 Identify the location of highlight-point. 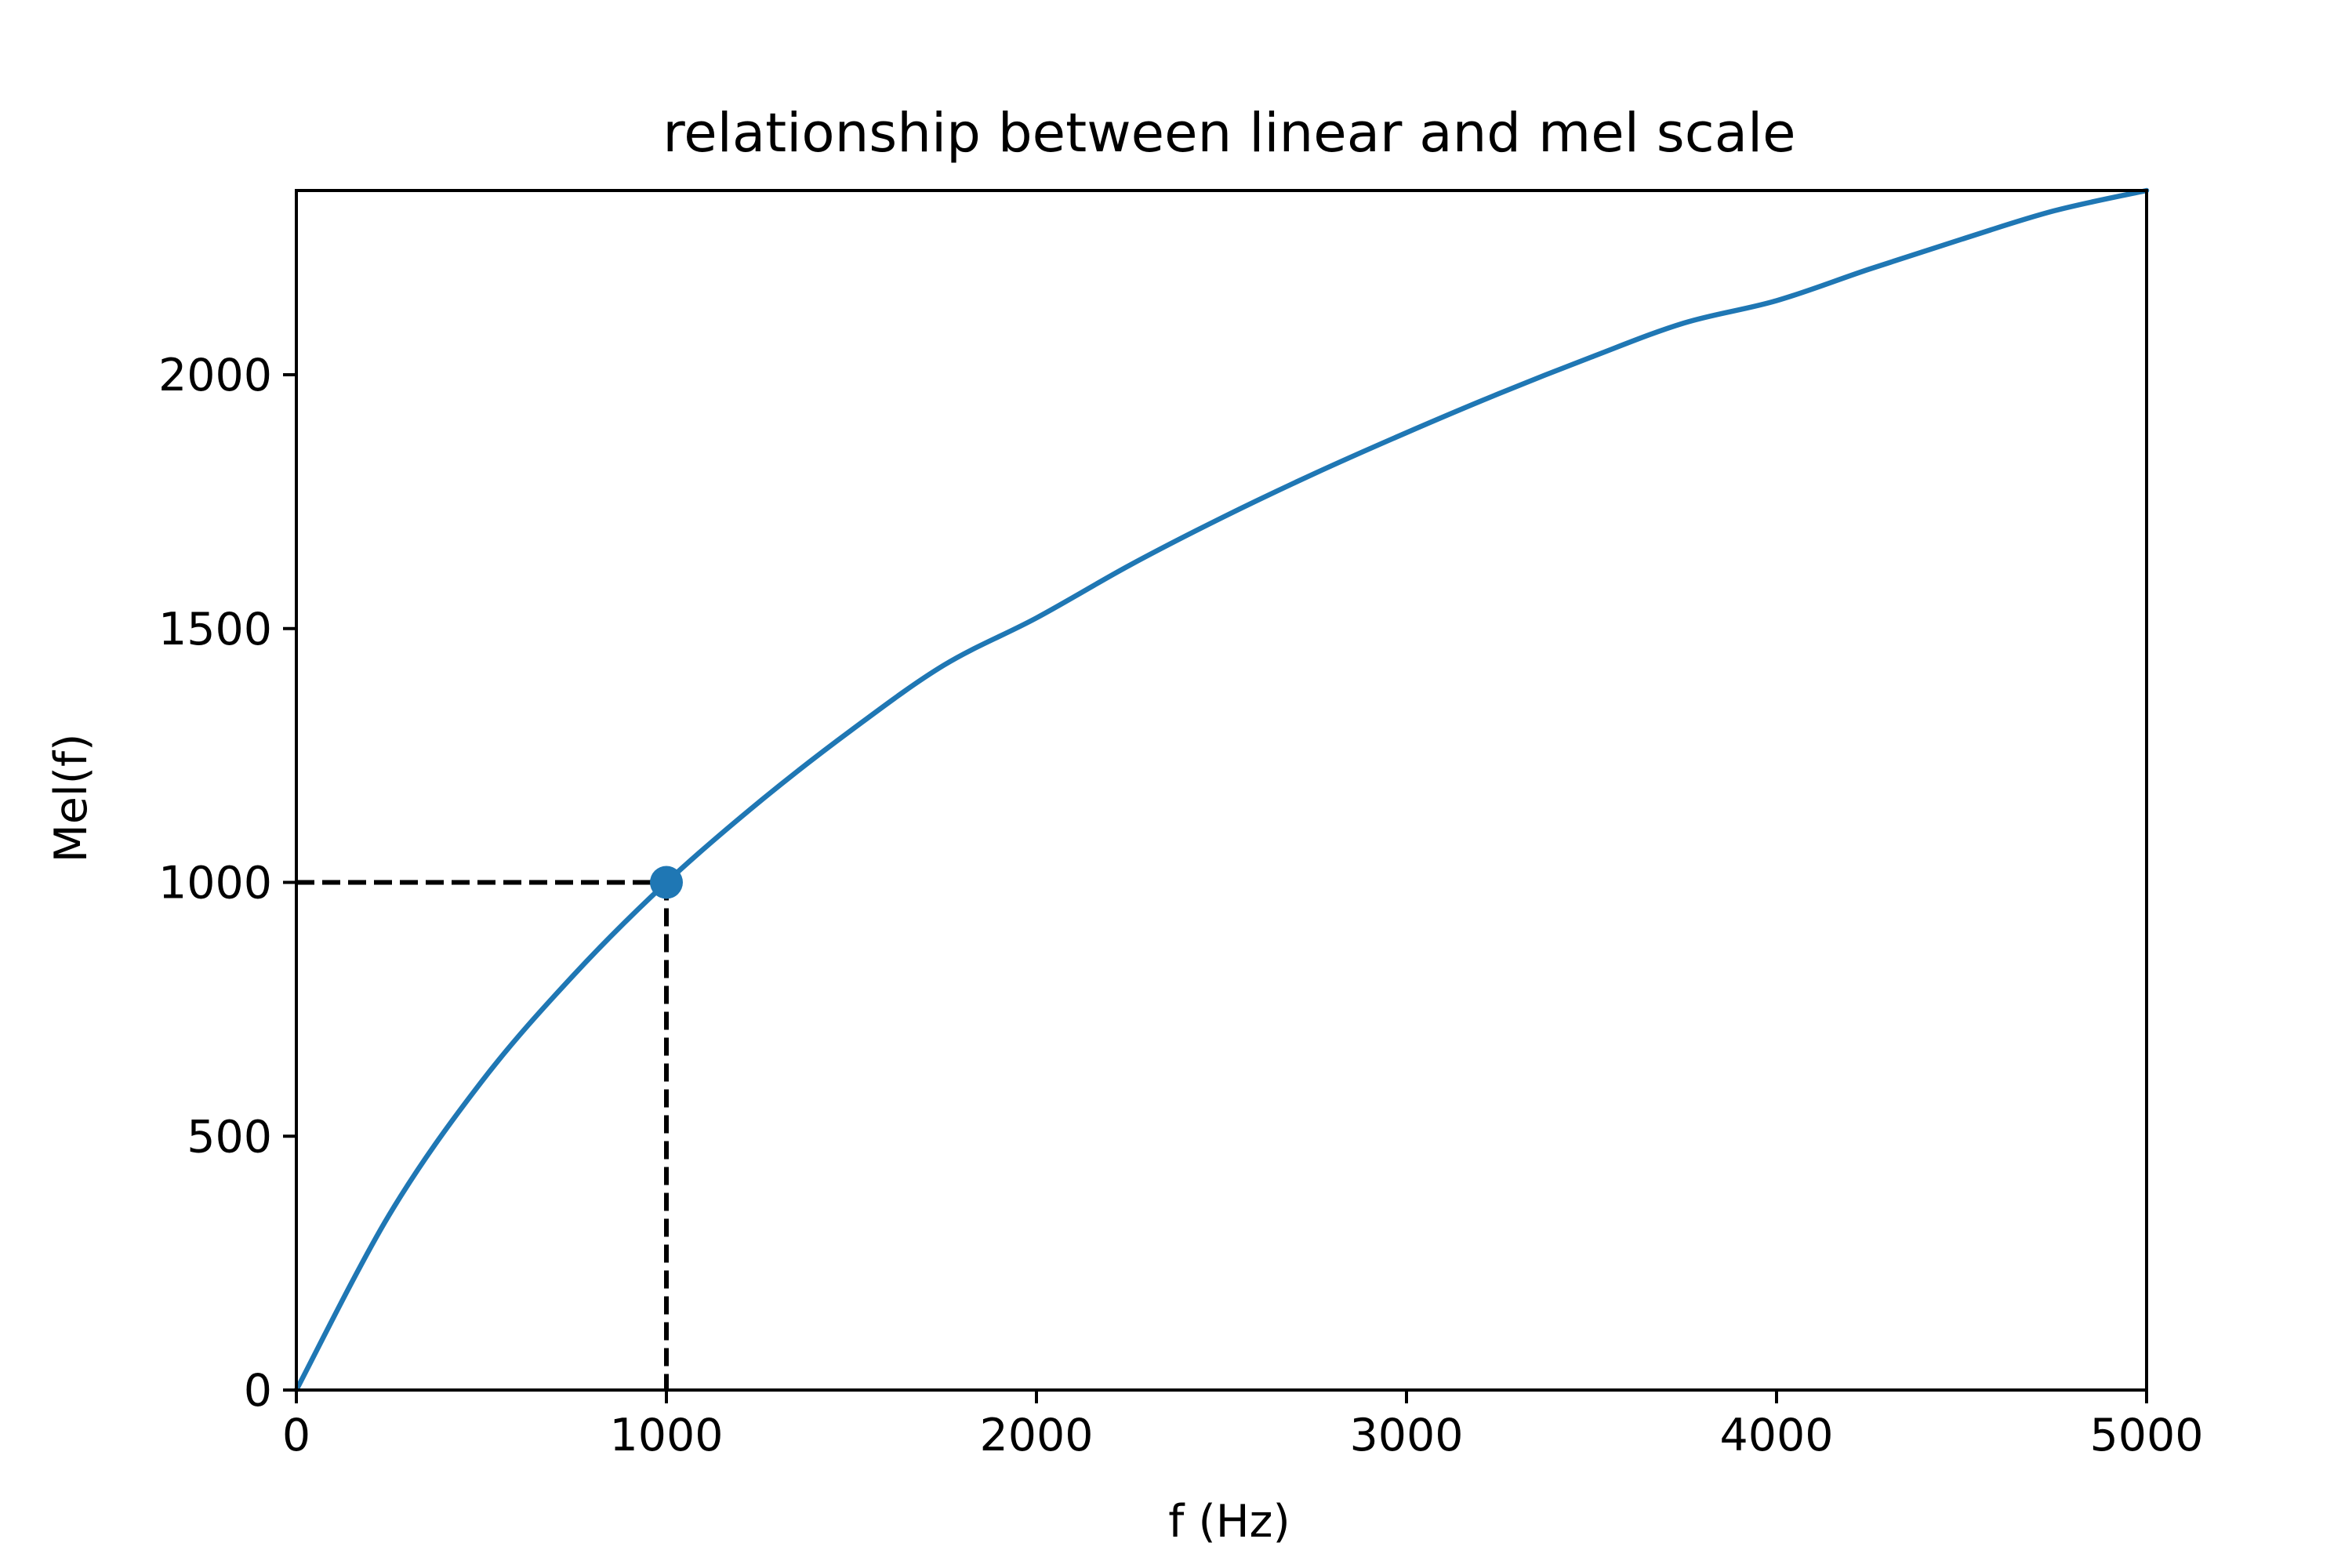
(666, 882).